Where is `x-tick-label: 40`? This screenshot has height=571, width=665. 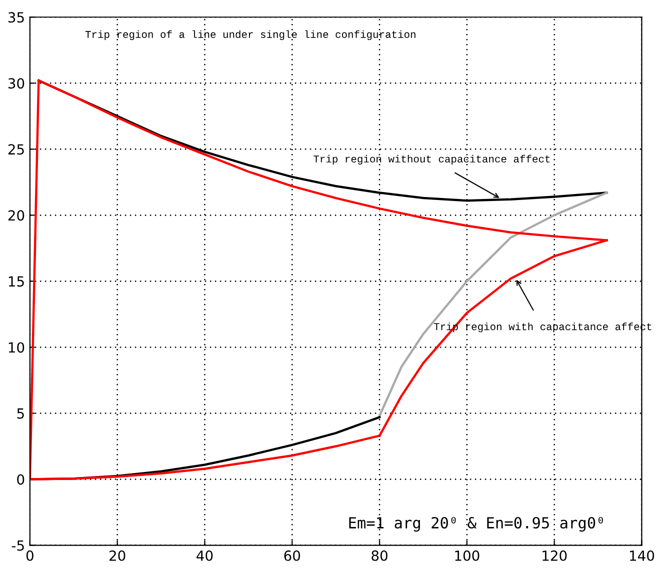 x-tick-label: 40 is located at coordinates (204, 555).